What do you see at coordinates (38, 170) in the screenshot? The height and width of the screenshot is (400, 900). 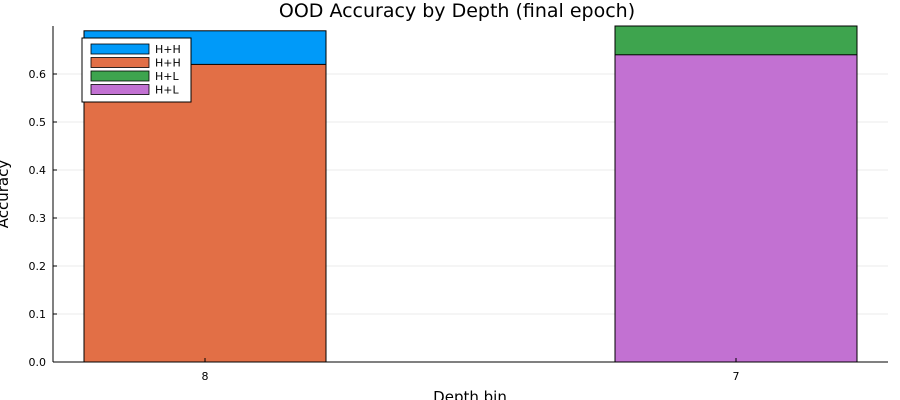 I see `y-tick-label: 0.4` at bounding box center [38, 170].